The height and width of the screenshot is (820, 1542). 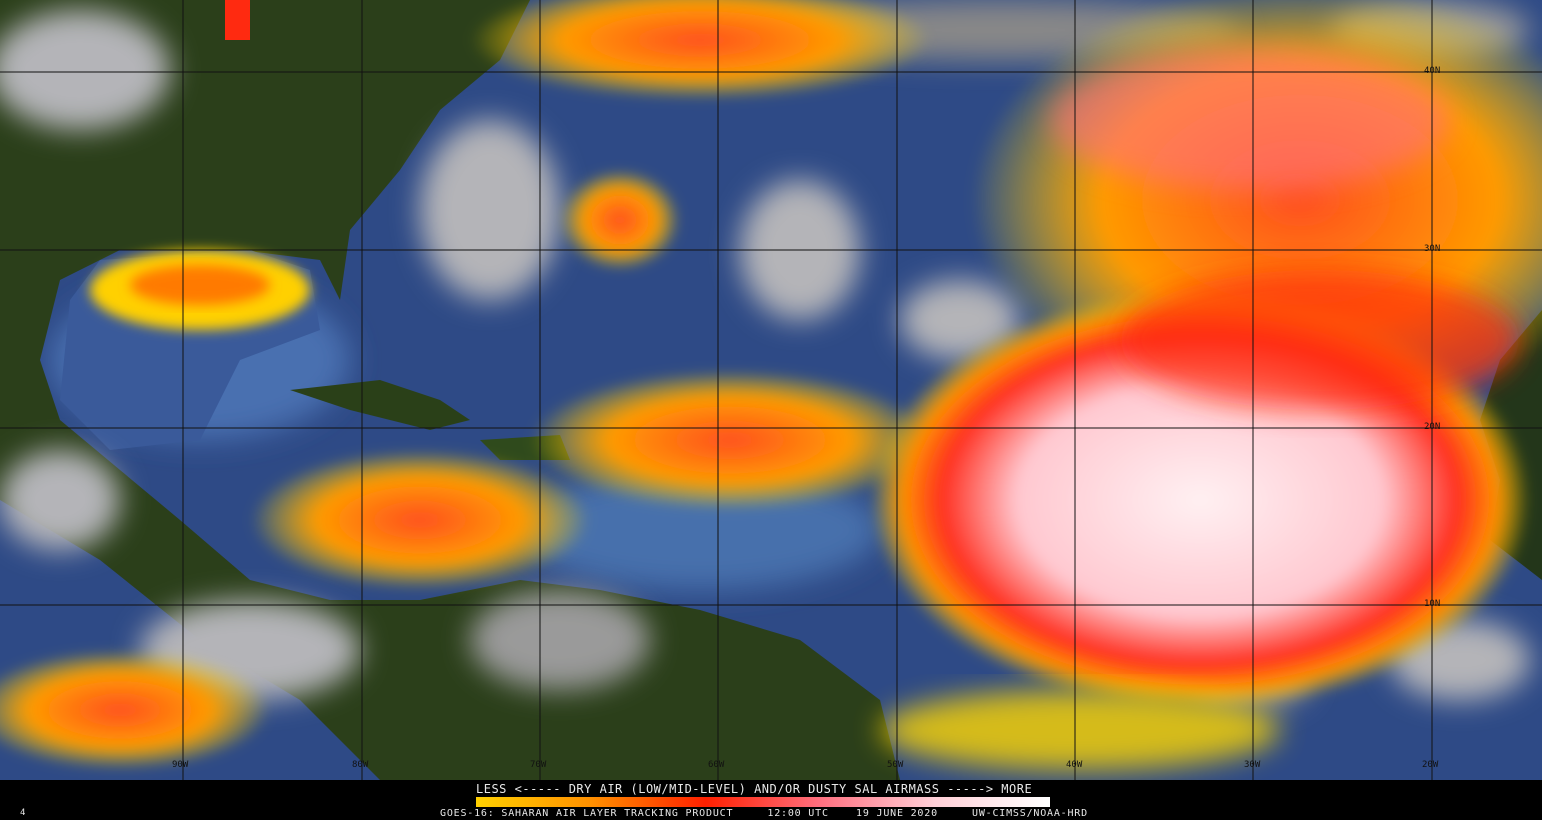 What do you see at coordinates (1432, 604) in the screenshot?
I see `lat-label-10n: 10N` at bounding box center [1432, 604].